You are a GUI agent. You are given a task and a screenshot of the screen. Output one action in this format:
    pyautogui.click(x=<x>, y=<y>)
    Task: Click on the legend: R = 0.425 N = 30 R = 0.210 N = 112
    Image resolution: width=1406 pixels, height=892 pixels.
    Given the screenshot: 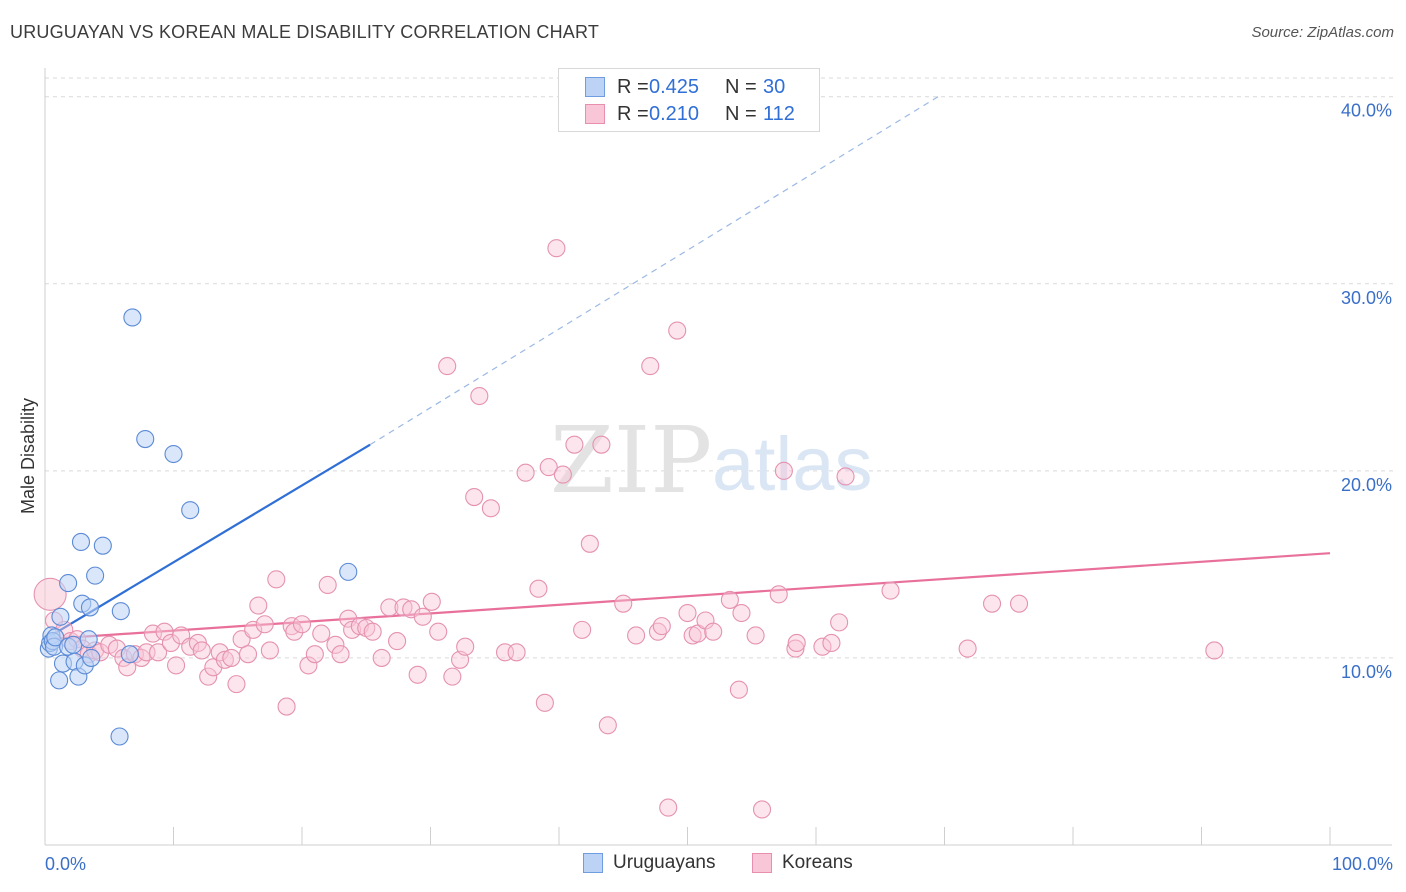 What is the action you would take?
    pyautogui.click(x=689, y=100)
    